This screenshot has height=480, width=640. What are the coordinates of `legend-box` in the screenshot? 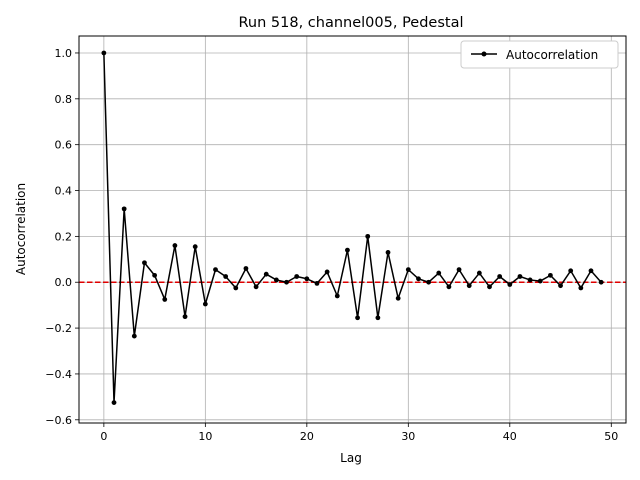 It's located at (539, 54).